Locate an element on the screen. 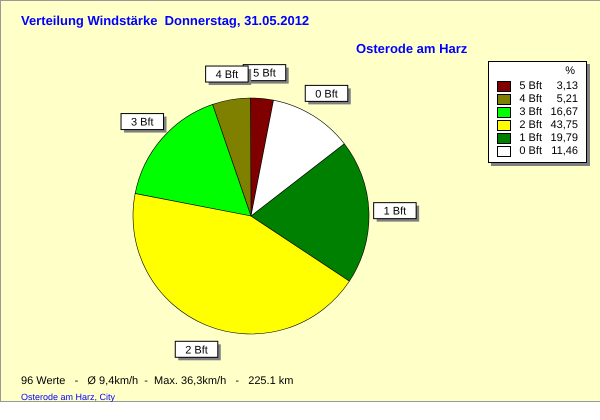 The height and width of the screenshot is (420, 600). legend-label: 1 Bft is located at coordinates (530, 138).